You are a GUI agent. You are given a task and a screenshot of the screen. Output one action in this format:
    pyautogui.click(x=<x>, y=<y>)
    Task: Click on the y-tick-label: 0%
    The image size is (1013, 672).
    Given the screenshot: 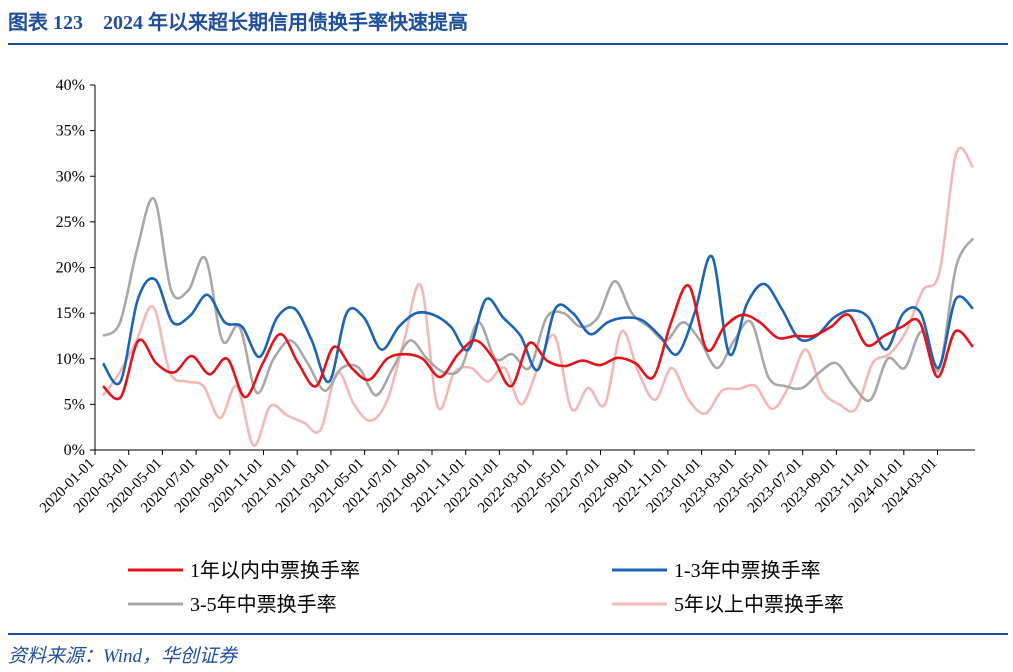 What is the action you would take?
    pyautogui.click(x=74, y=450)
    